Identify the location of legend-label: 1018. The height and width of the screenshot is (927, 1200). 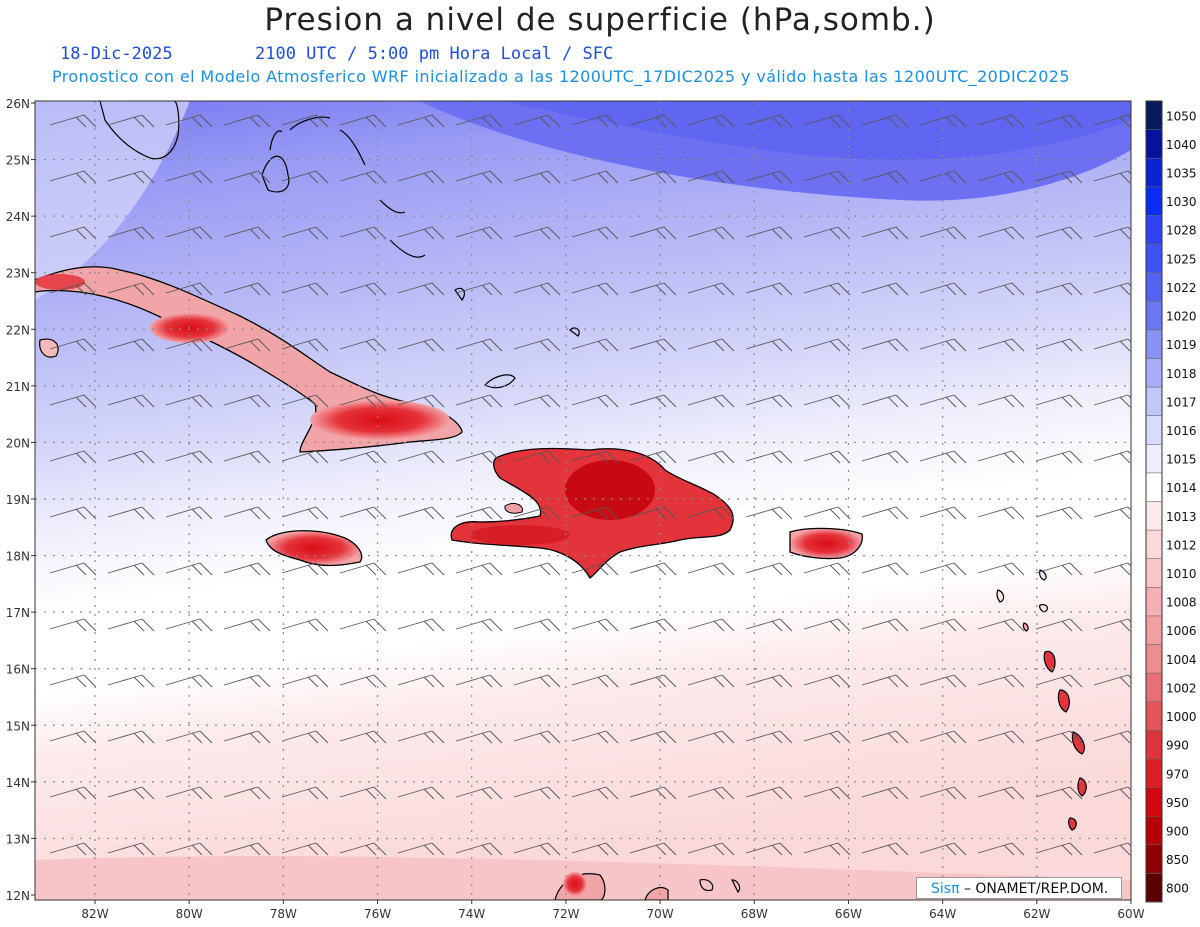
(1181, 374).